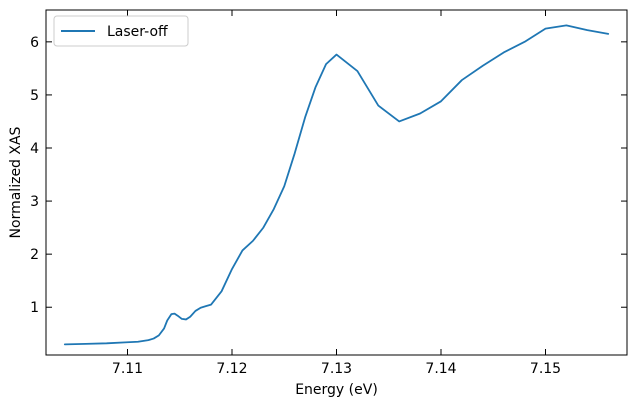 This screenshot has height=406, width=637. Describe the element at coordinates (440, 369) in the screenshot. I see `x-tick-label: 7.14` at that location.